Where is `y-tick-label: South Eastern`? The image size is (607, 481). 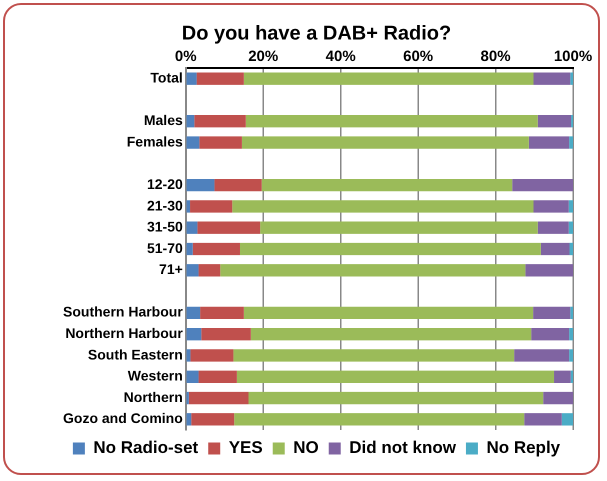 y-tick-label: South Eastern is located at coordinates (135, 354).